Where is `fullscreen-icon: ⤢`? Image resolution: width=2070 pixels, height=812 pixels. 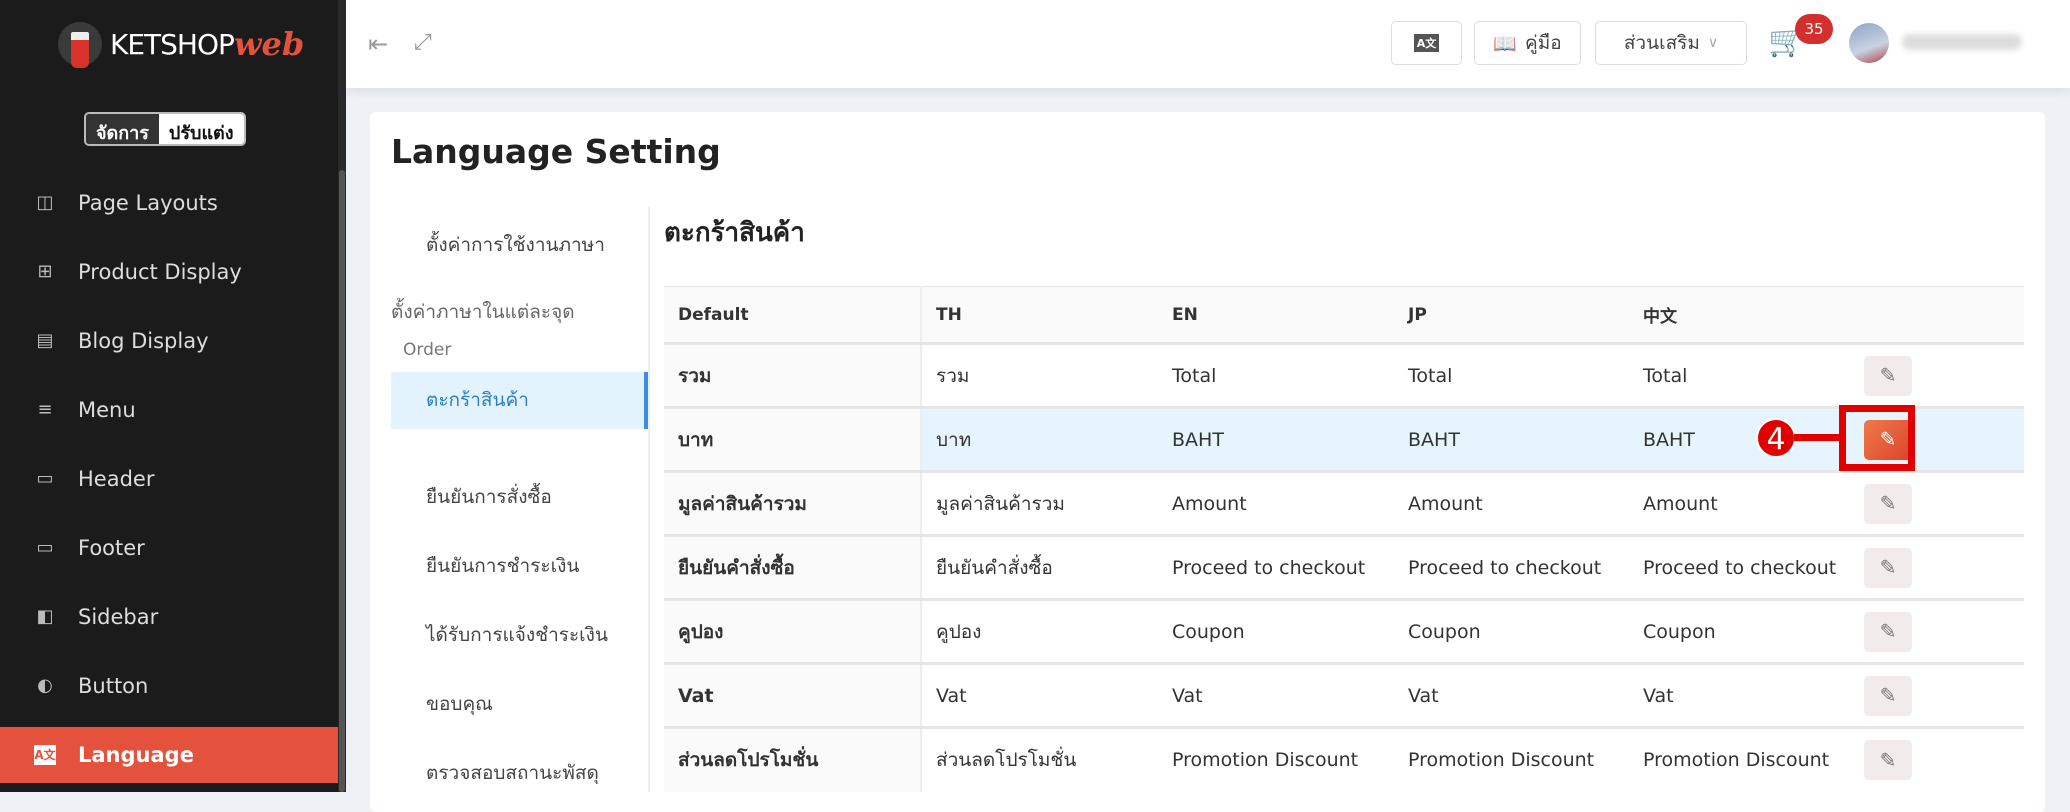
fullscreen-icon: ⤢ is located at coordinates (423, 42).